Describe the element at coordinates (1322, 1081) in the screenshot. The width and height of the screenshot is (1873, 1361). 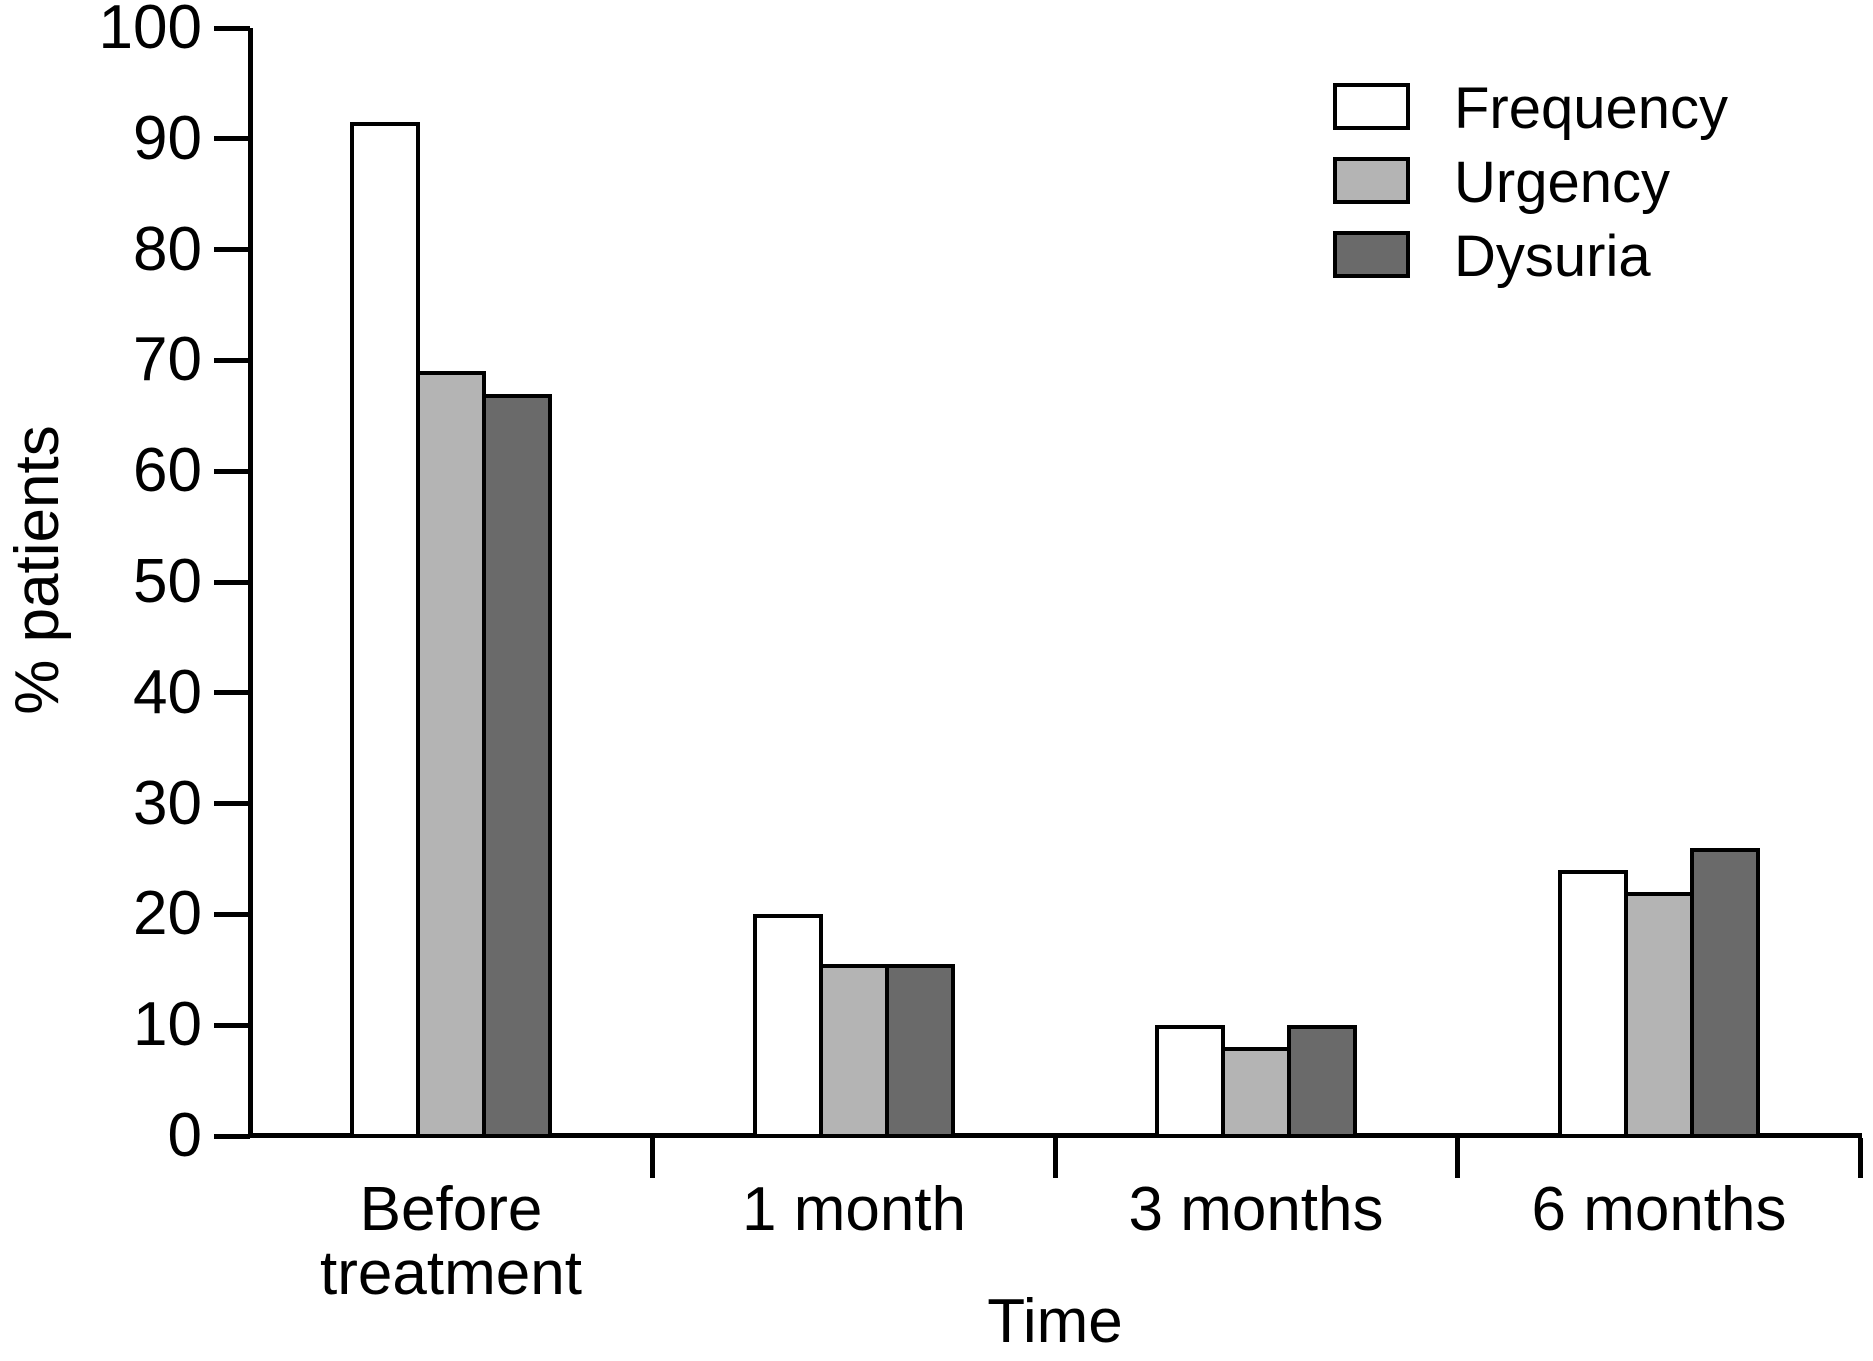
I see `bar-dysuria-3-months` at that location.